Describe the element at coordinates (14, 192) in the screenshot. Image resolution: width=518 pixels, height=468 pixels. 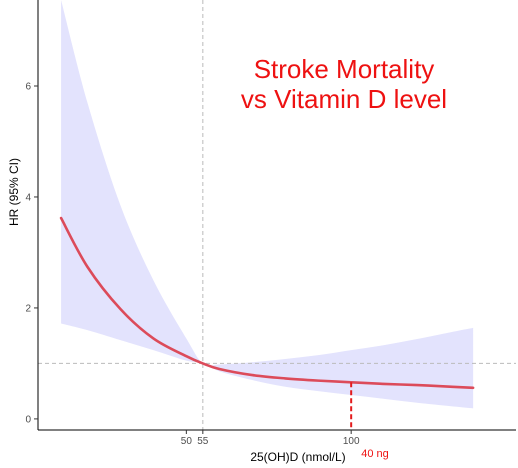
I see `y-axis-label: HR (95% CI)` at that location.